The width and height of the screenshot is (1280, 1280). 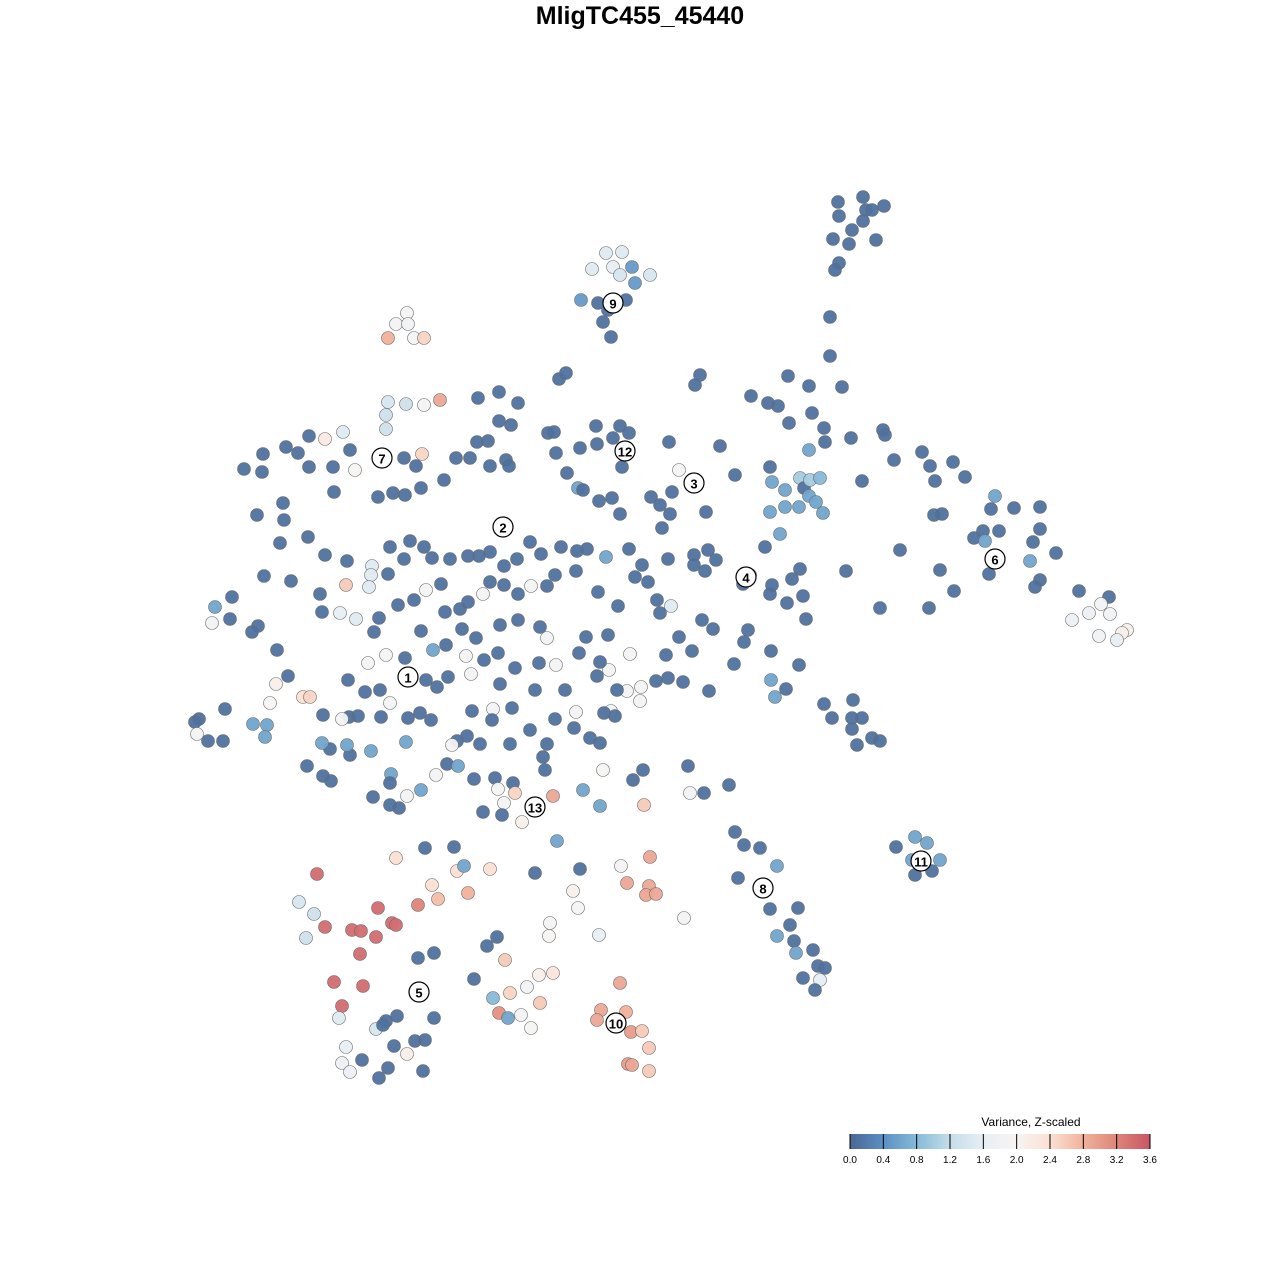 What do you see at coordinates (535, 807) in the screenshot?
I see `cluster-label-13: 13` at bounding box center [535, 807].